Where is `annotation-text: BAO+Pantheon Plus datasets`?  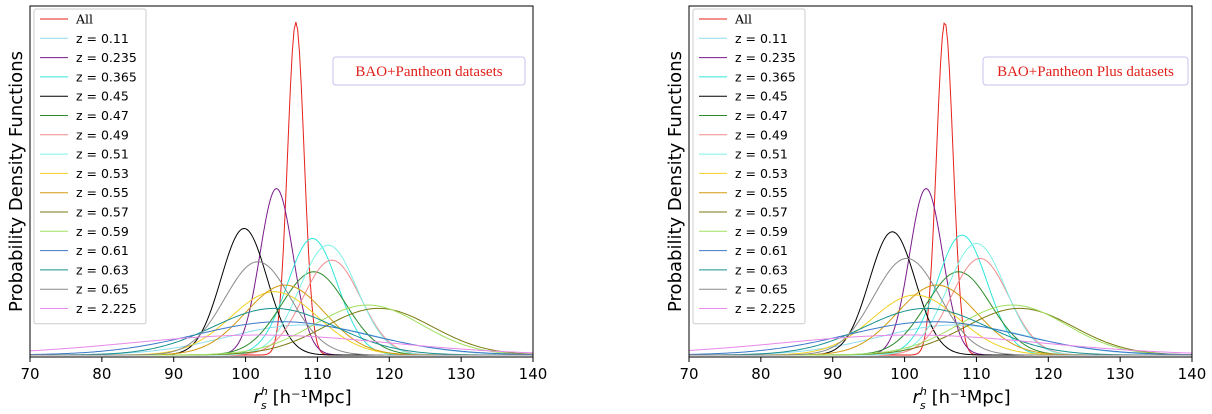
annotation-text: BAO+Pantheon Plus datasets is located at coordinates (1085, 72).